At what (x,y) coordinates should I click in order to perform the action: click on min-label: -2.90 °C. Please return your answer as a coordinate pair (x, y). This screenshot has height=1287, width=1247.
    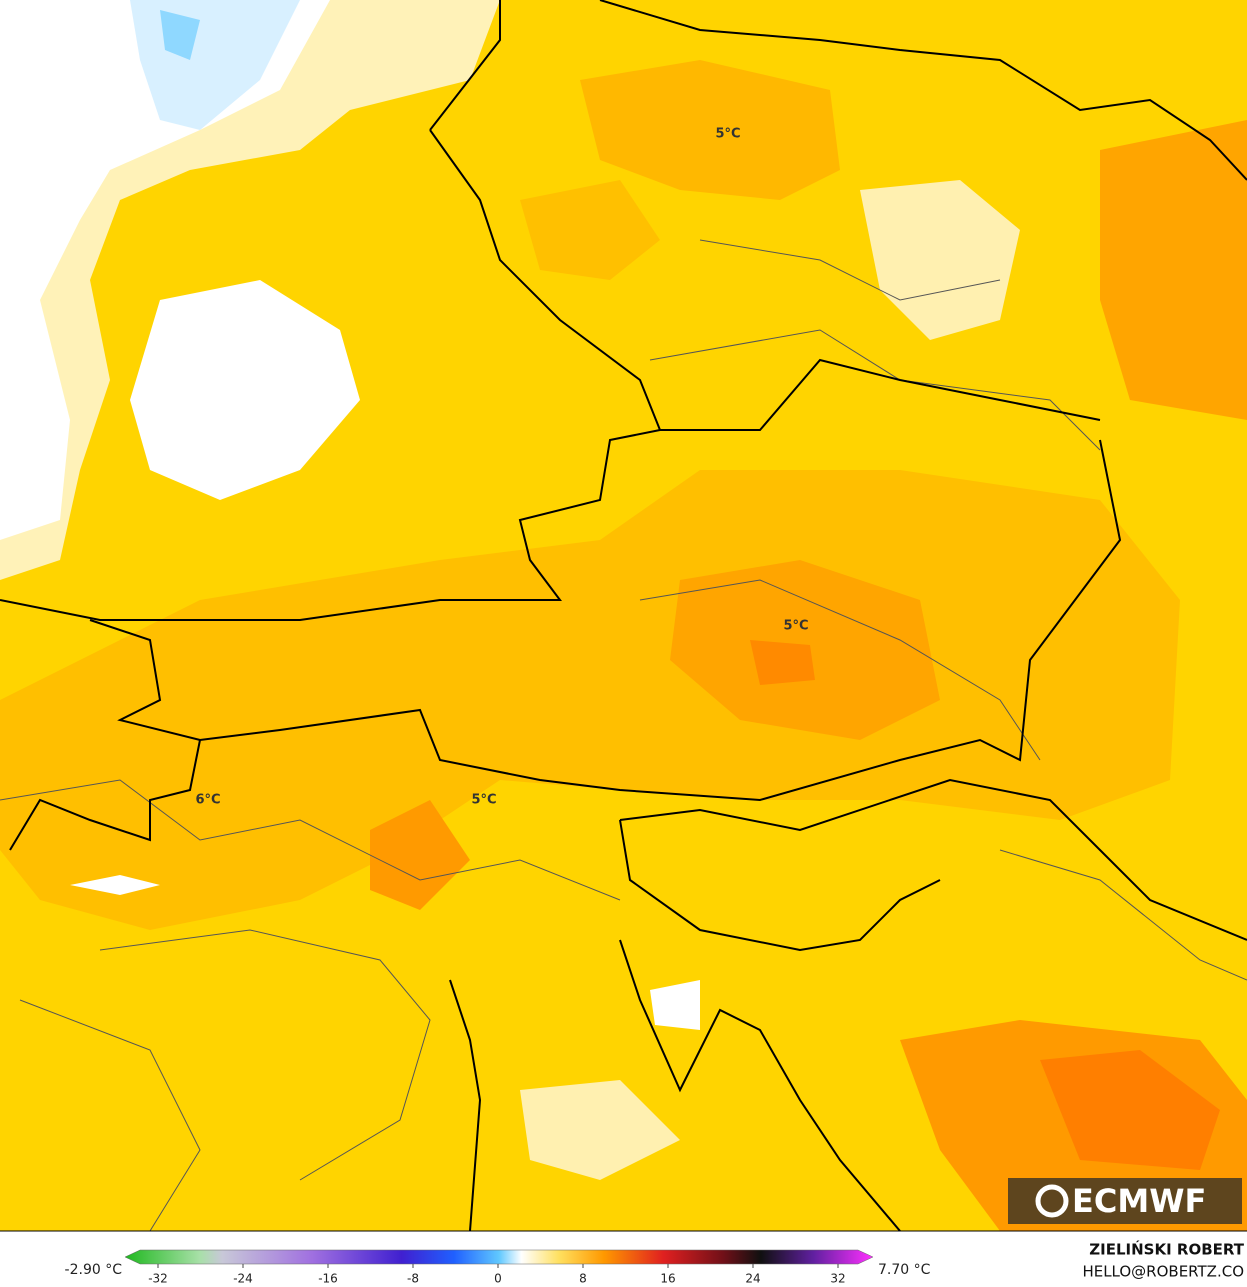
    Looking at the image, I should click on (94, 1270).